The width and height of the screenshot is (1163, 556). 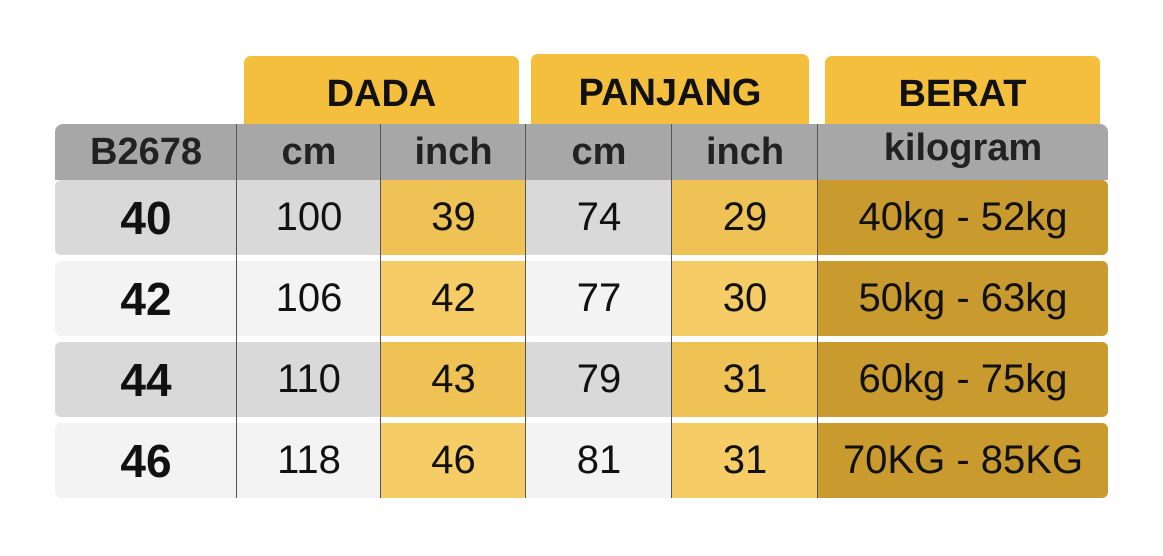 I want to click on dada-cm-cell: 106, so click(x=309, y=298).